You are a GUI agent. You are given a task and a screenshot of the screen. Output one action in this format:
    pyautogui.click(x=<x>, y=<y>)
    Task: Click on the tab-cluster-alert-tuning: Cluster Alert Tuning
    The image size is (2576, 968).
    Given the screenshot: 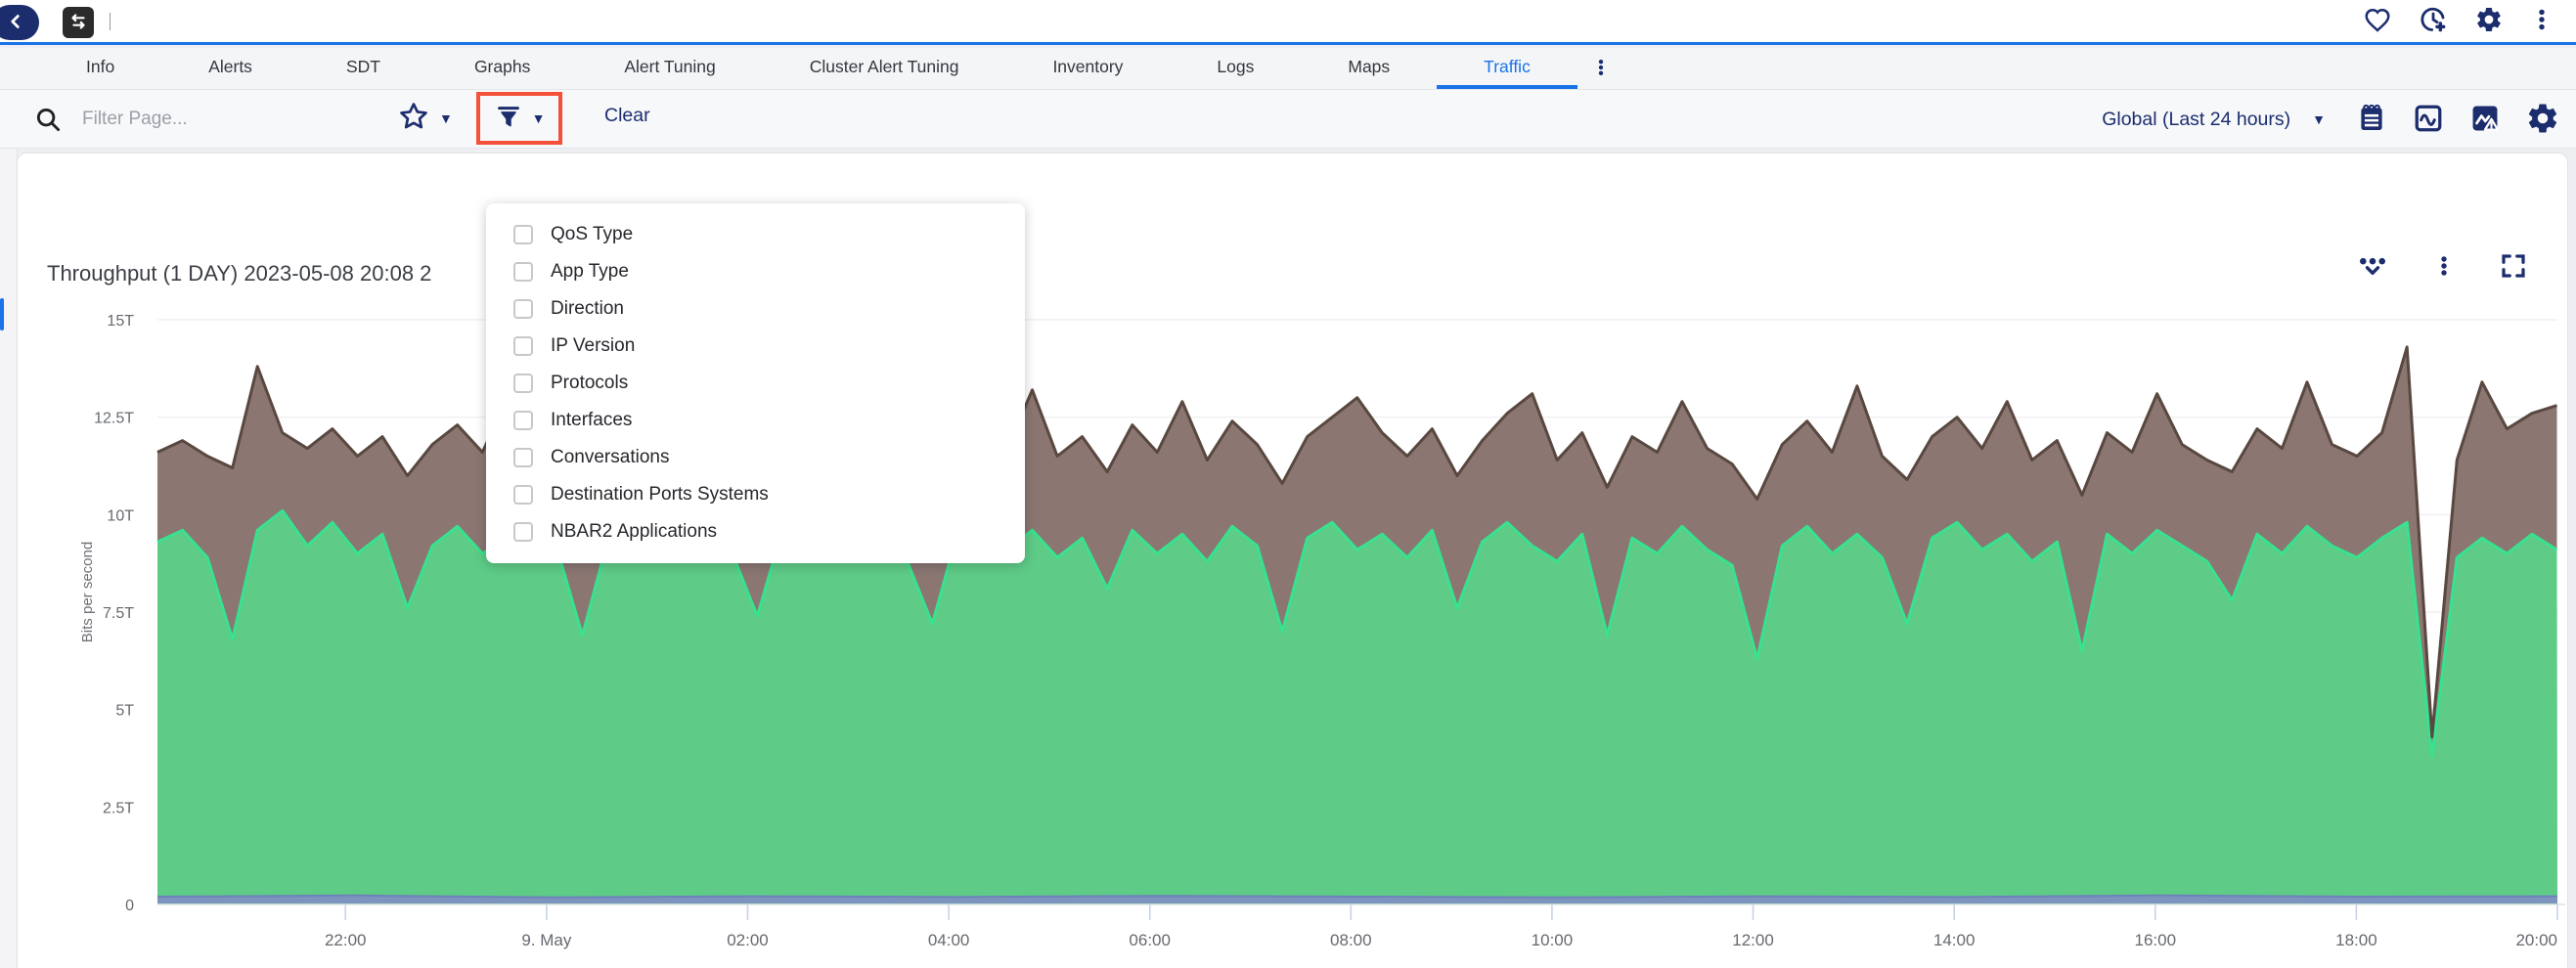 What is the action you would take?
    pyautogui.click(x=885, y=68)
    